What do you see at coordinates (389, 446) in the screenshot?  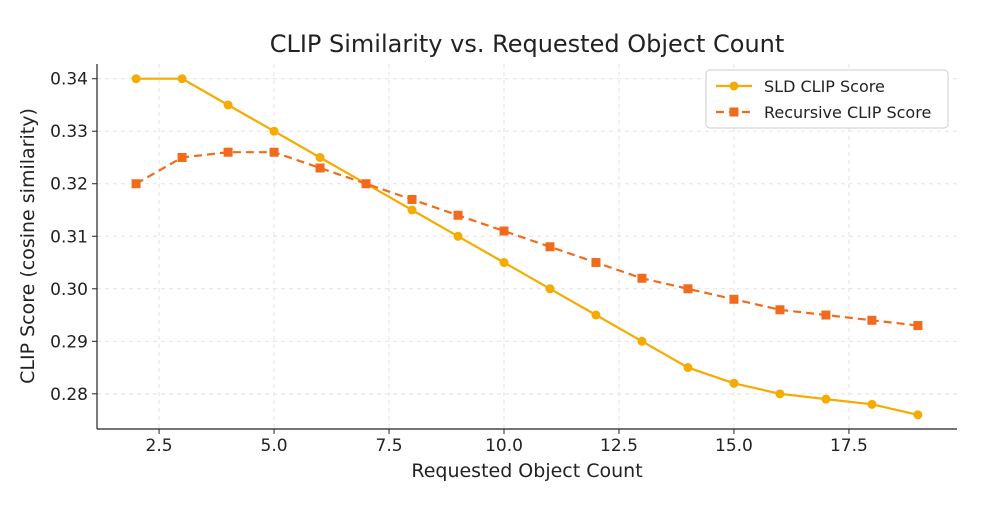 I see `x-tick-label: 7.5` at bounding box center [389, 446].